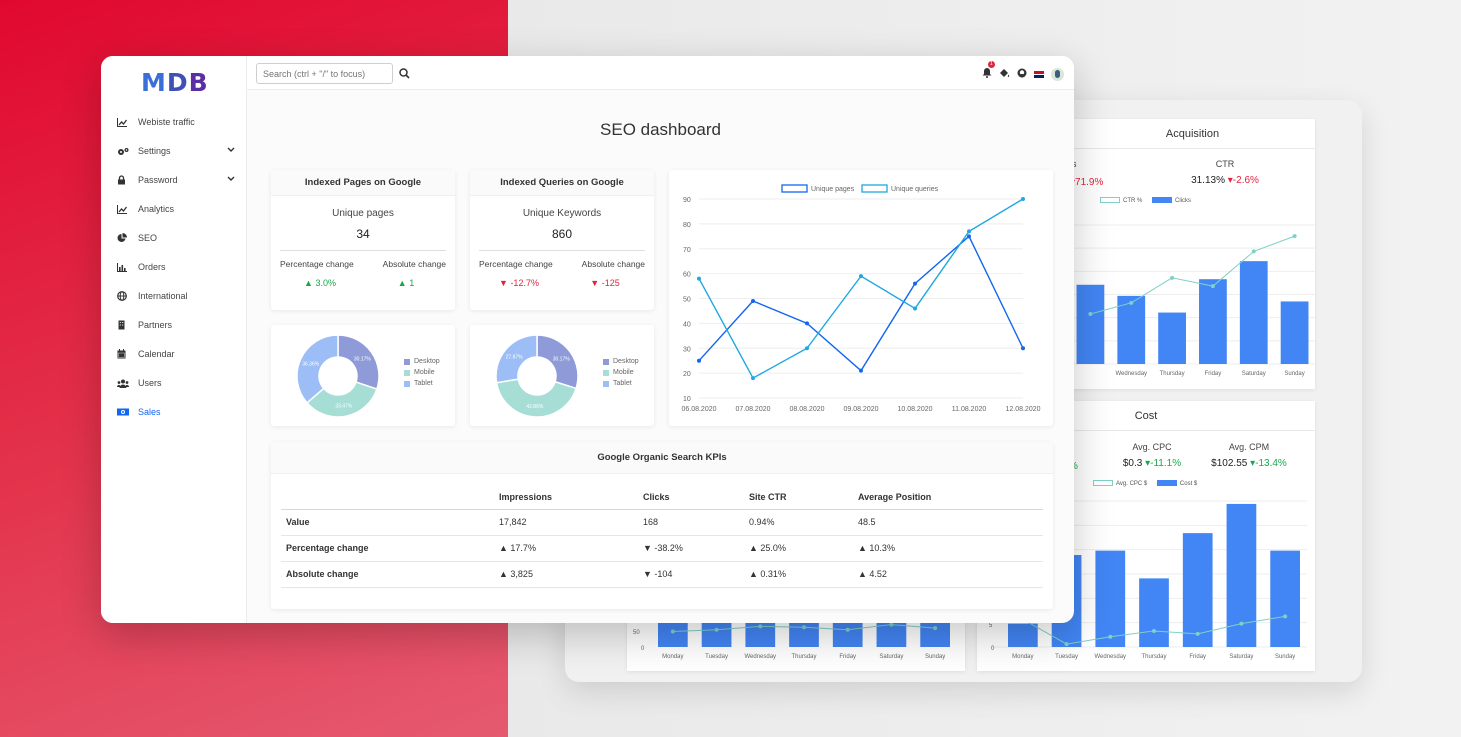 The height and width of the screenshot is (737, 1461). I want to click on donut-value-label: 27.87%, so click(515, 358).